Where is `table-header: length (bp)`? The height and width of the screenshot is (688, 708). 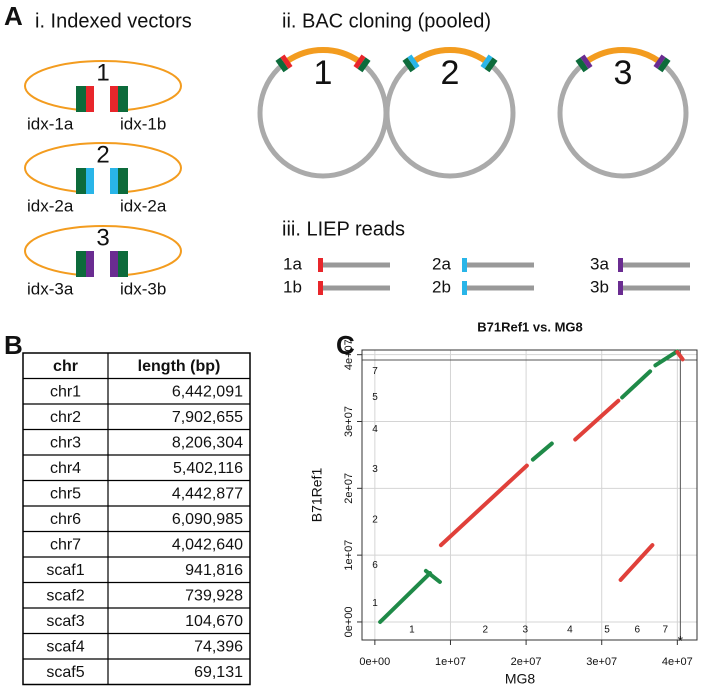 table-header: length (bp) is located at coordinates (179, 366).